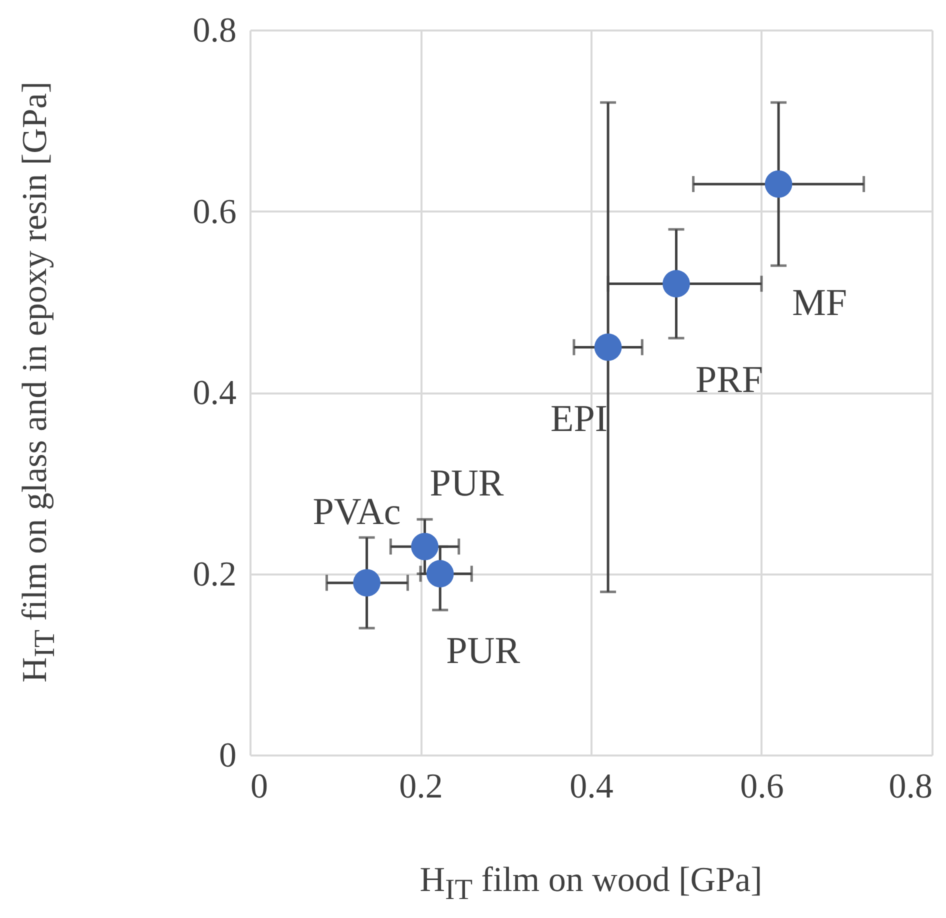 This screenshot has width=946, height=918. What do you see at coordinates (356, 511) in the screenshot?
I see `annotation: PVAc` at bounding box center [356, 511].